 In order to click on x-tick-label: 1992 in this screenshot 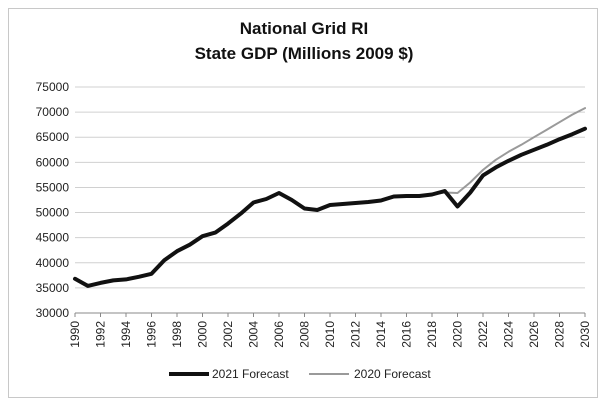, I will do `click(101, 334)`.